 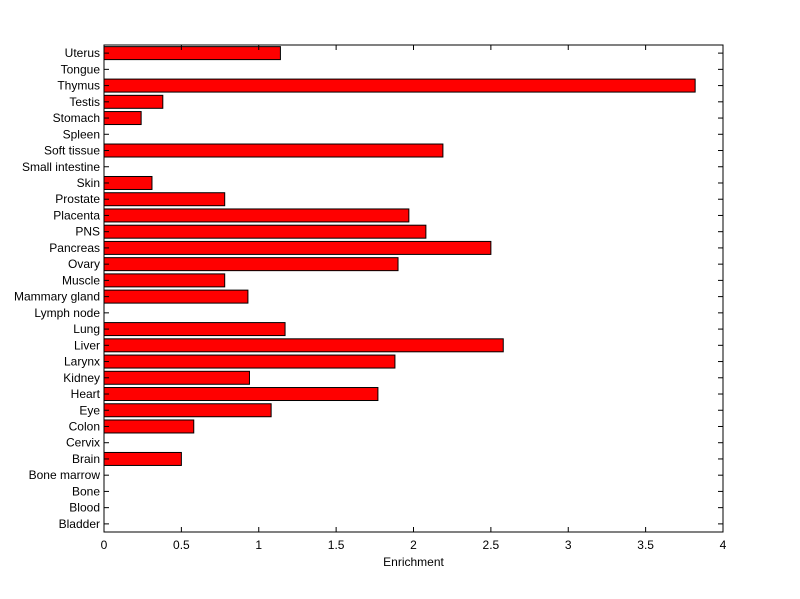 What do you see at coordinates (491, 545) in the screenshot?
I see `x-tick-label: 2.5` at bounding box center [491, 545].